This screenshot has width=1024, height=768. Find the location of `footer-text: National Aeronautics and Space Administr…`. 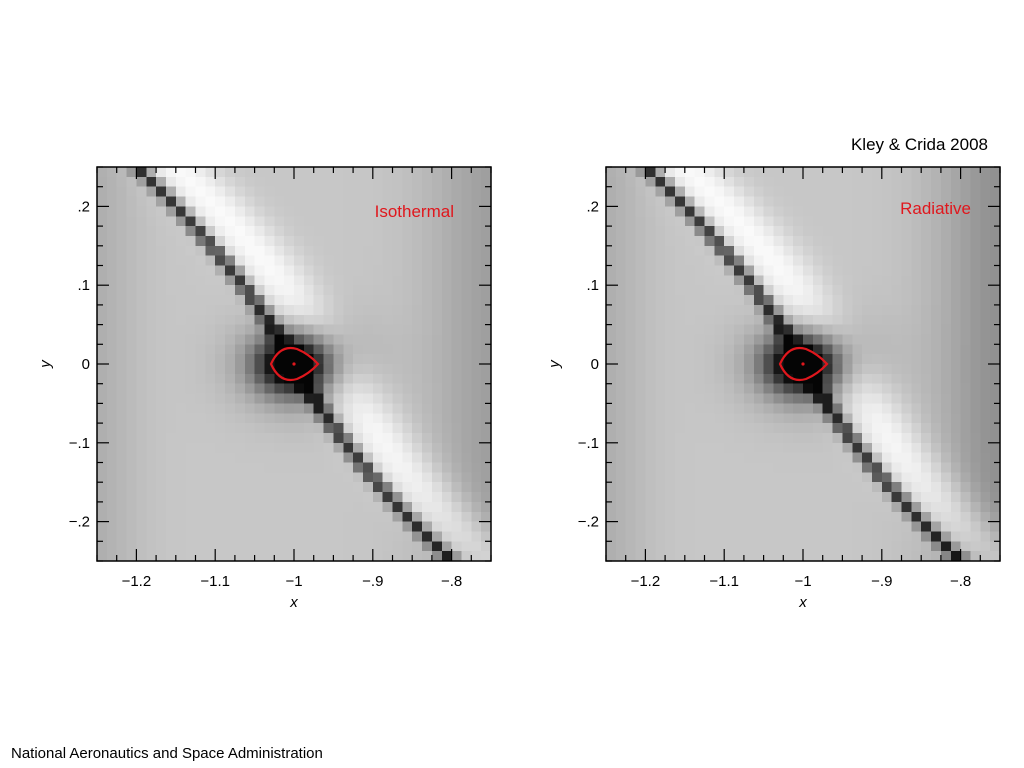

footer-text: National Aeronautics and Space Administr… is located at coordinates (167, 753).